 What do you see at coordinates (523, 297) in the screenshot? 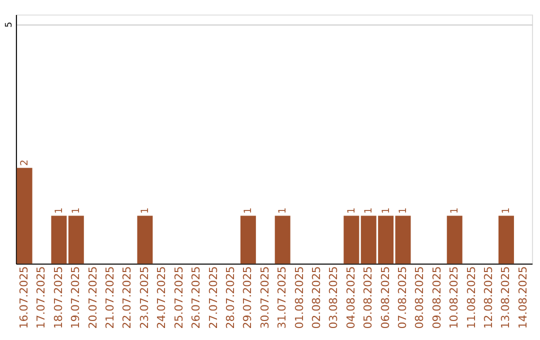
I see `x-tick-label: 14.08.2025` at bounding box center [523, 297].